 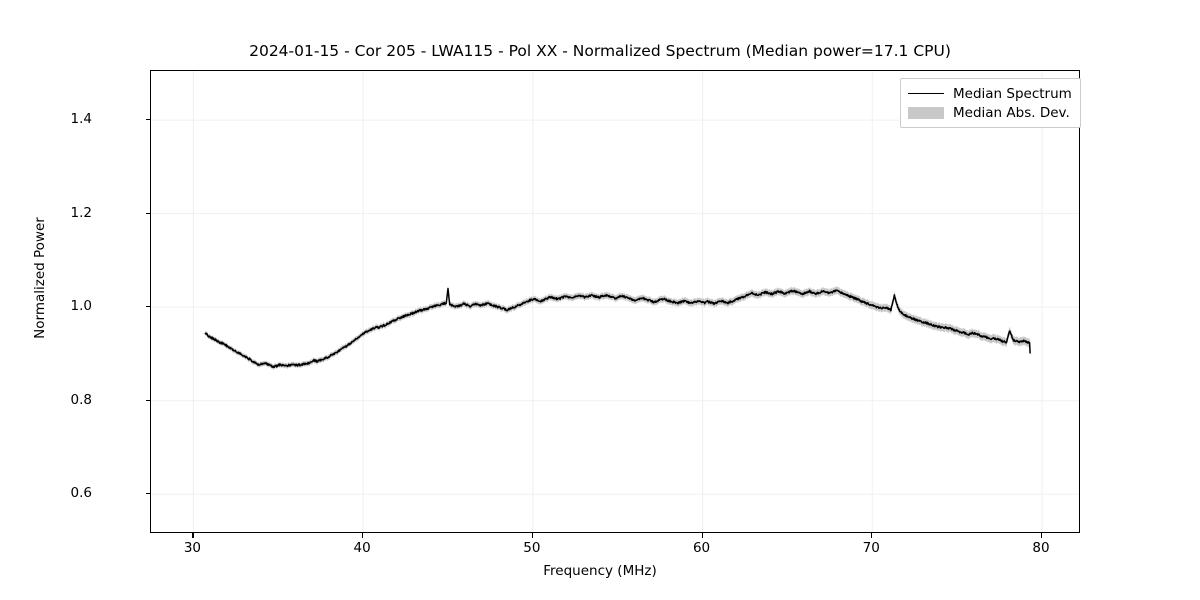 I want to click on y-tick-label: 1.2, so click(x=81, y=212).